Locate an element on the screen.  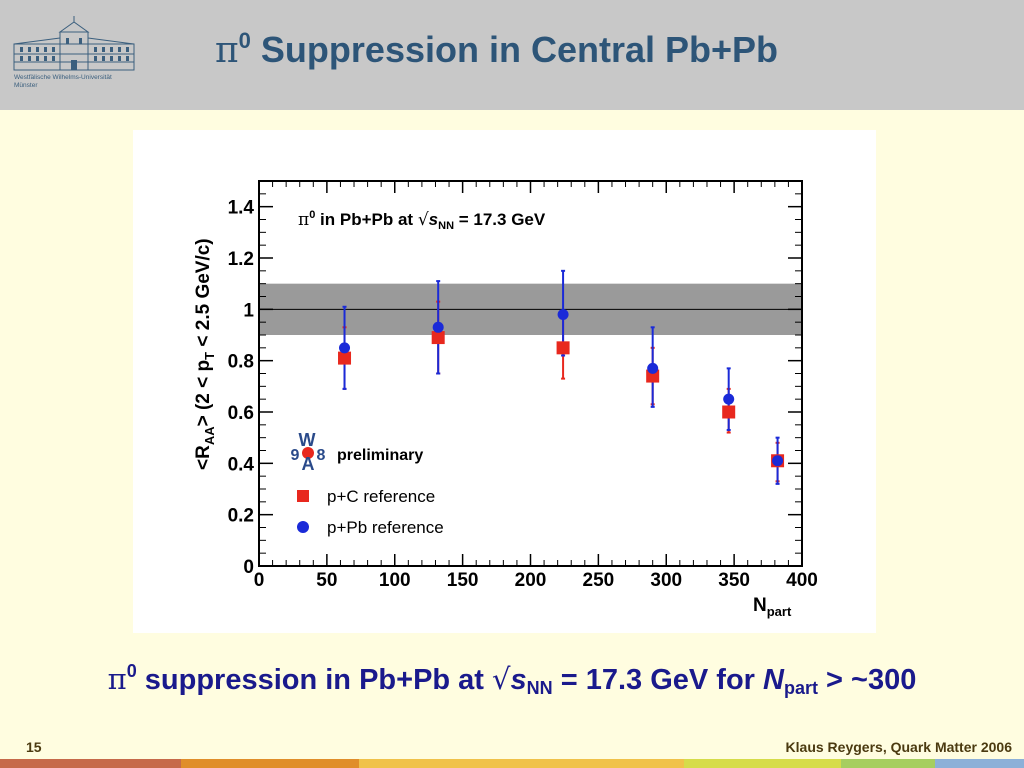
caption-n-sub: part is located at coordinates (800, 688).